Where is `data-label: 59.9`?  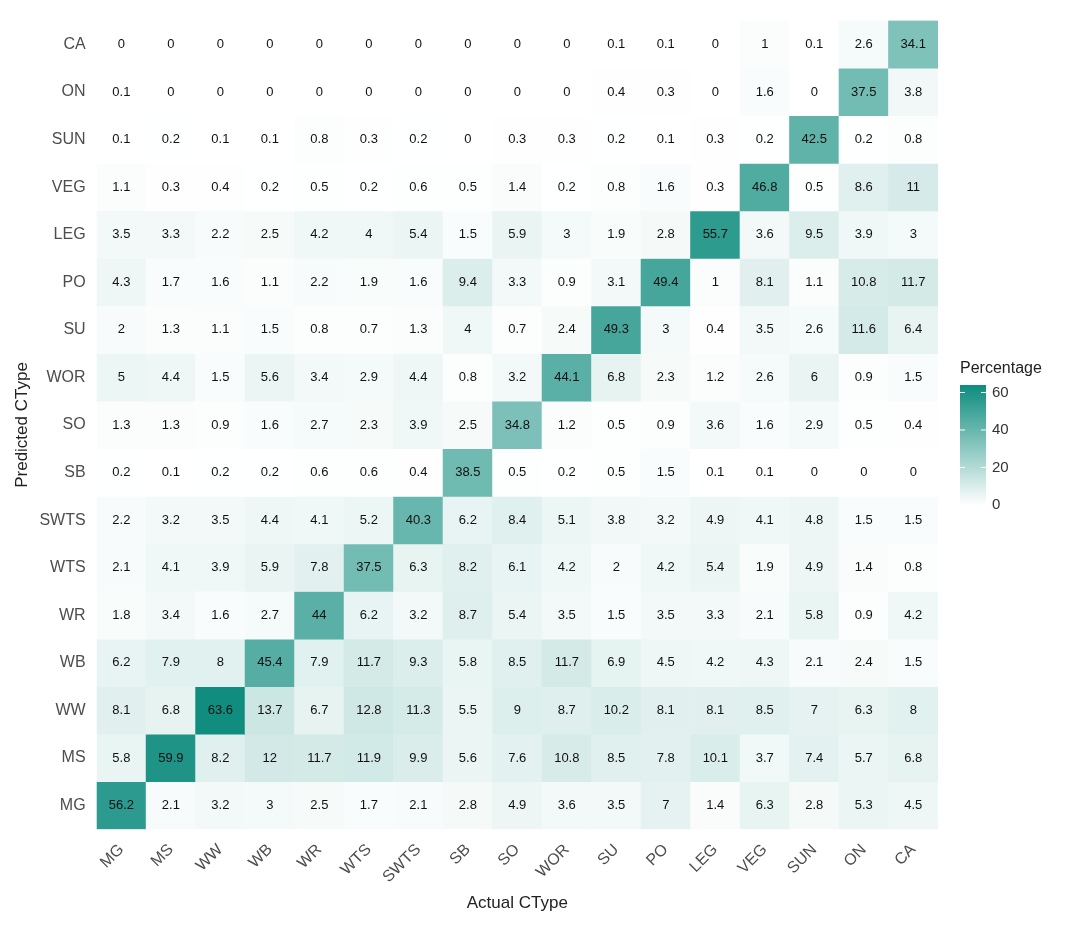 data-label: 59.9 is located at coordinates (171, 757).